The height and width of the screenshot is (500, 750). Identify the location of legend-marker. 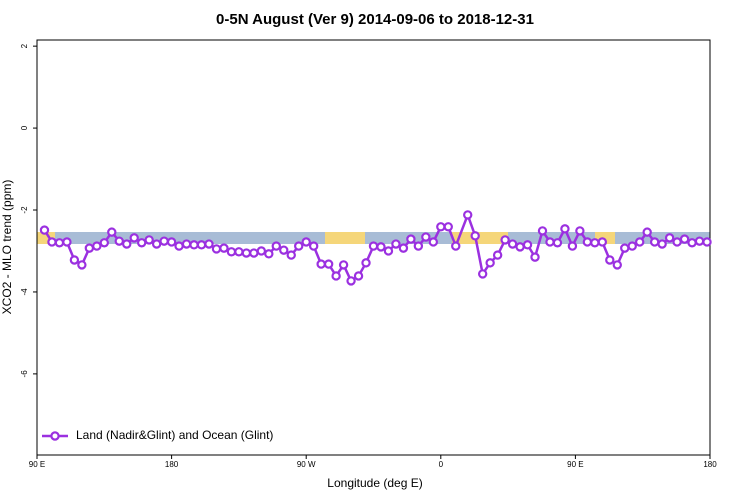
(55, 436).